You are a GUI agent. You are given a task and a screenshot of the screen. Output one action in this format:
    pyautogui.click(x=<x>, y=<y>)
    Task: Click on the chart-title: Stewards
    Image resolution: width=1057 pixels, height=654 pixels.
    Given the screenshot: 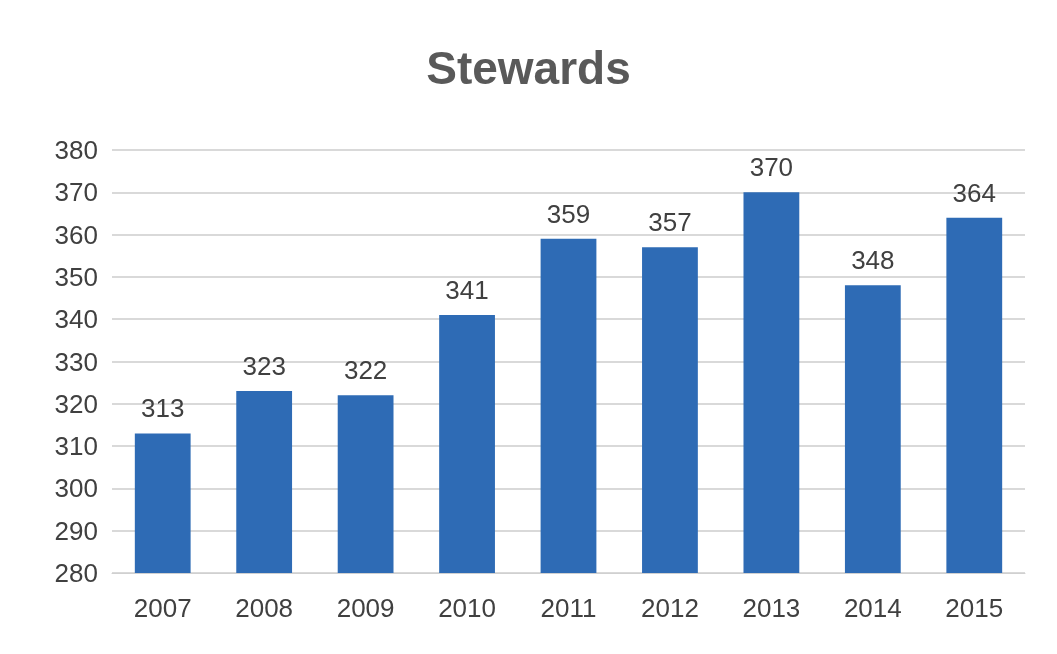 What is the action you would take?
    pyautogui.click(x=528, y=68)
    